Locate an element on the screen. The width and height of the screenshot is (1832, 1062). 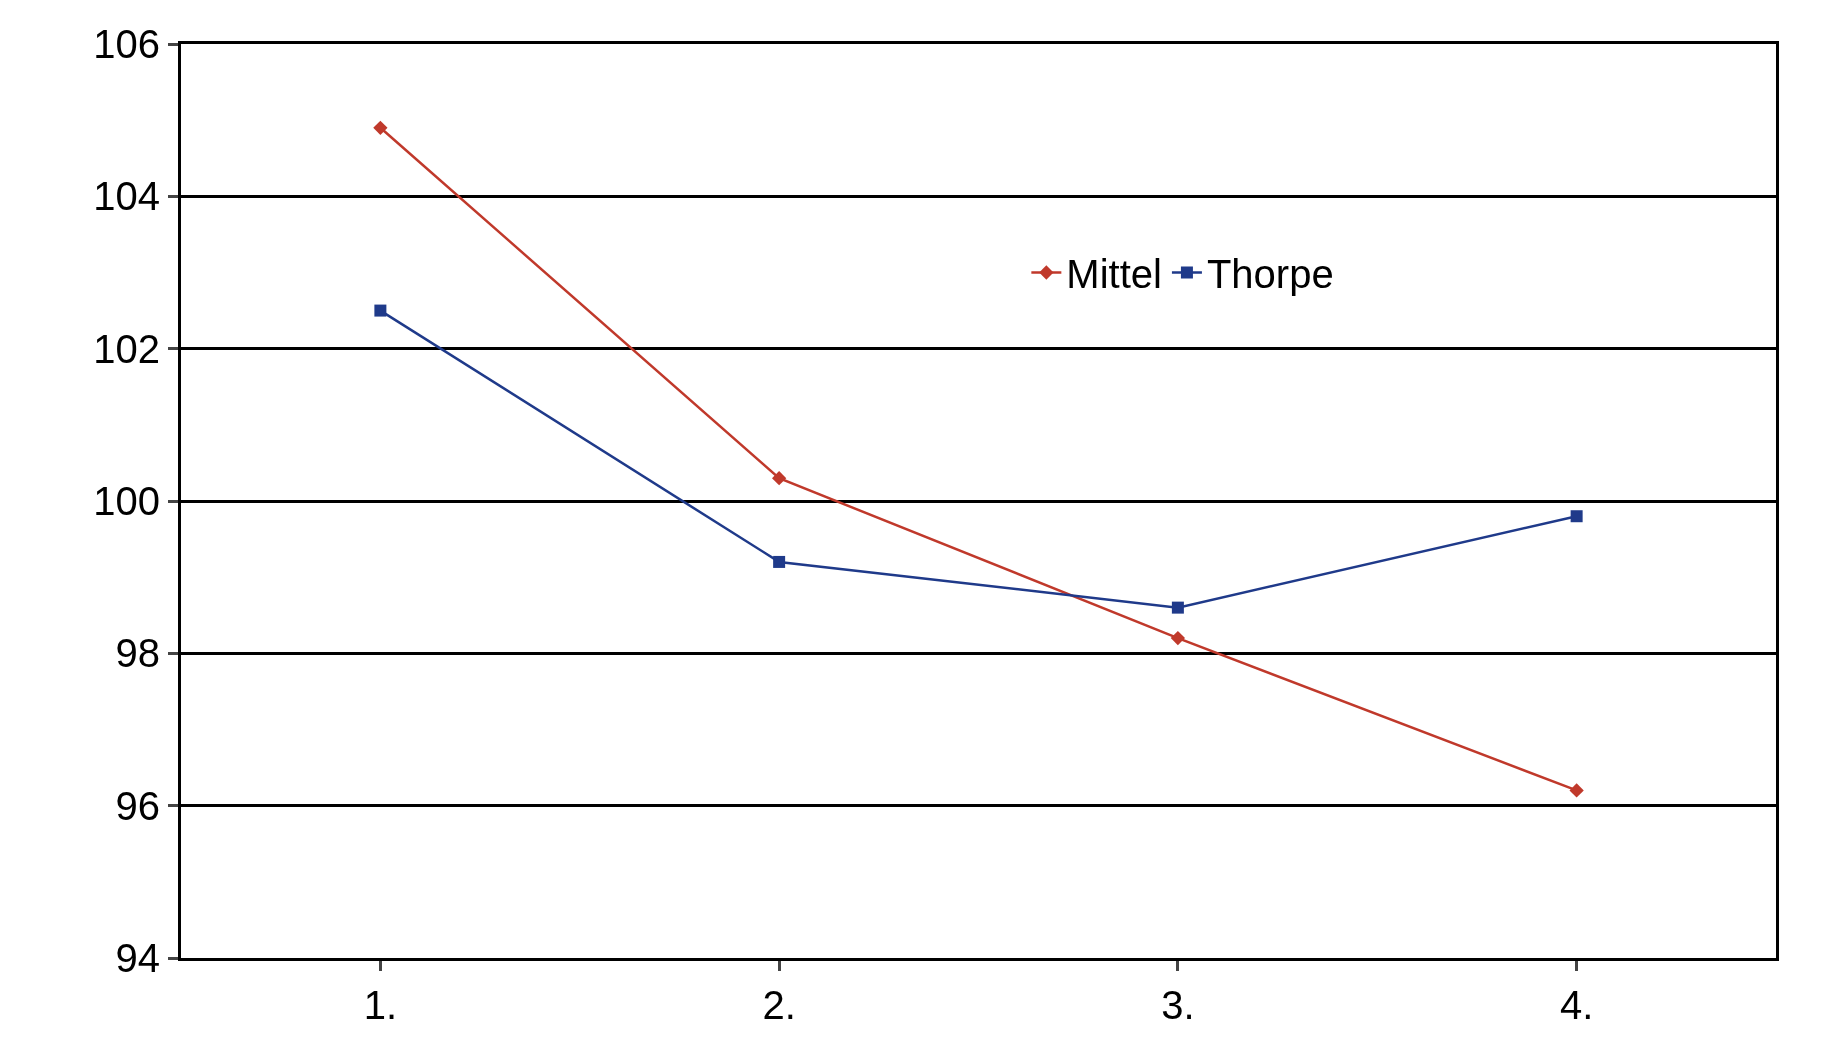
x-tick-label: 2. is located at coordinates (779, 1005).